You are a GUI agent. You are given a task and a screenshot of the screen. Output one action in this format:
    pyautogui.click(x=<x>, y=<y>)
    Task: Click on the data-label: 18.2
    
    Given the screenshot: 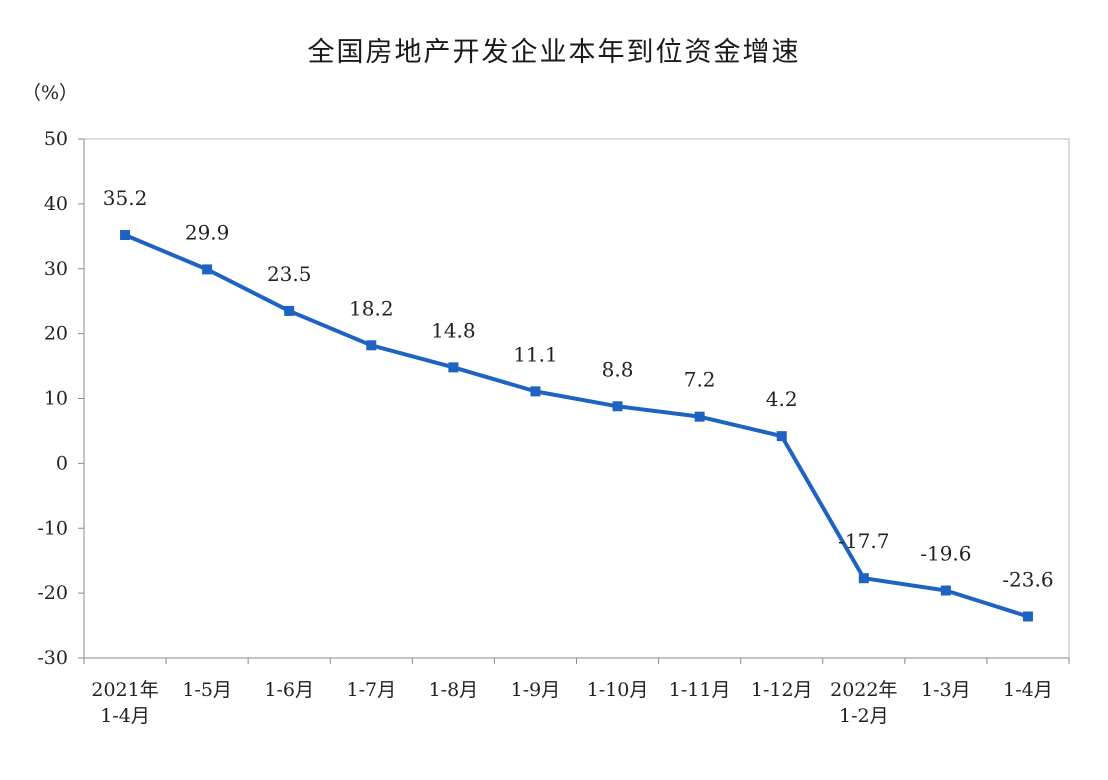 What is the action you would take?
    pyautogui.click(x=371, y=308)
    